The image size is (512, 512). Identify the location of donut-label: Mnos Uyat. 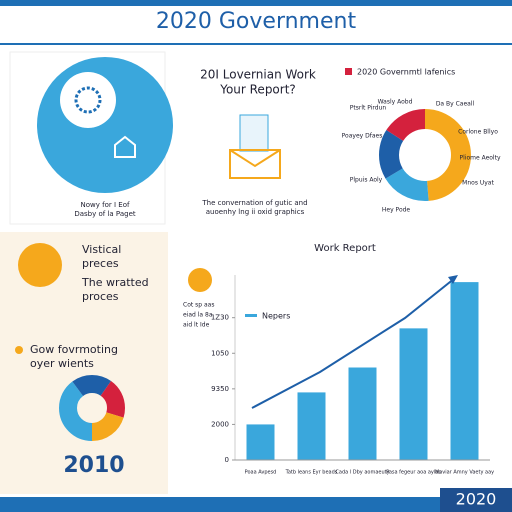
(478, 183).